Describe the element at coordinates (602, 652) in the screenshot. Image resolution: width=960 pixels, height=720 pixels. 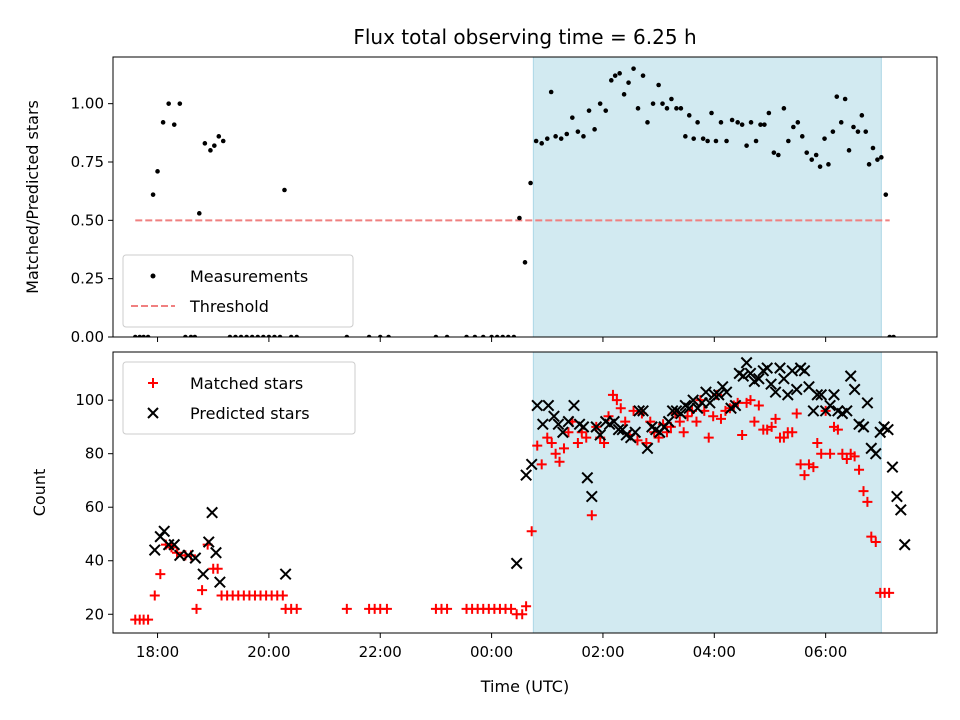
I see `x-tick-label: 02:00` at that location.